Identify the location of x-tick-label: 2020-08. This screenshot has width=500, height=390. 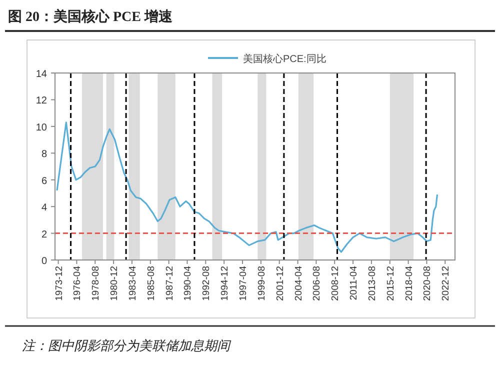
(428, 283).